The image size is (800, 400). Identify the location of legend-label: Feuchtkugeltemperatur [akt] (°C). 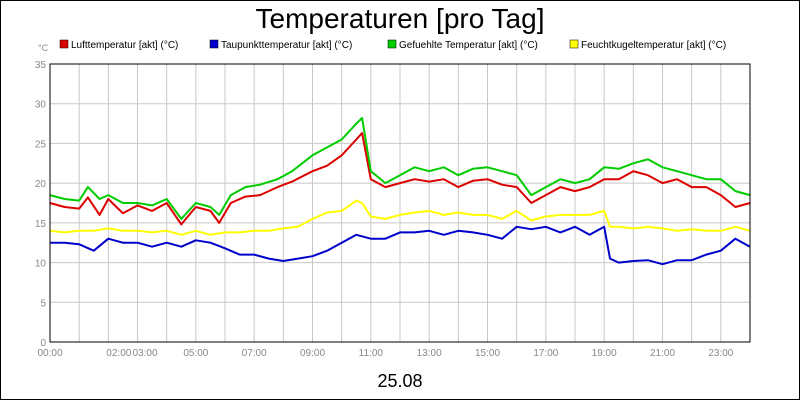
(653, 45).